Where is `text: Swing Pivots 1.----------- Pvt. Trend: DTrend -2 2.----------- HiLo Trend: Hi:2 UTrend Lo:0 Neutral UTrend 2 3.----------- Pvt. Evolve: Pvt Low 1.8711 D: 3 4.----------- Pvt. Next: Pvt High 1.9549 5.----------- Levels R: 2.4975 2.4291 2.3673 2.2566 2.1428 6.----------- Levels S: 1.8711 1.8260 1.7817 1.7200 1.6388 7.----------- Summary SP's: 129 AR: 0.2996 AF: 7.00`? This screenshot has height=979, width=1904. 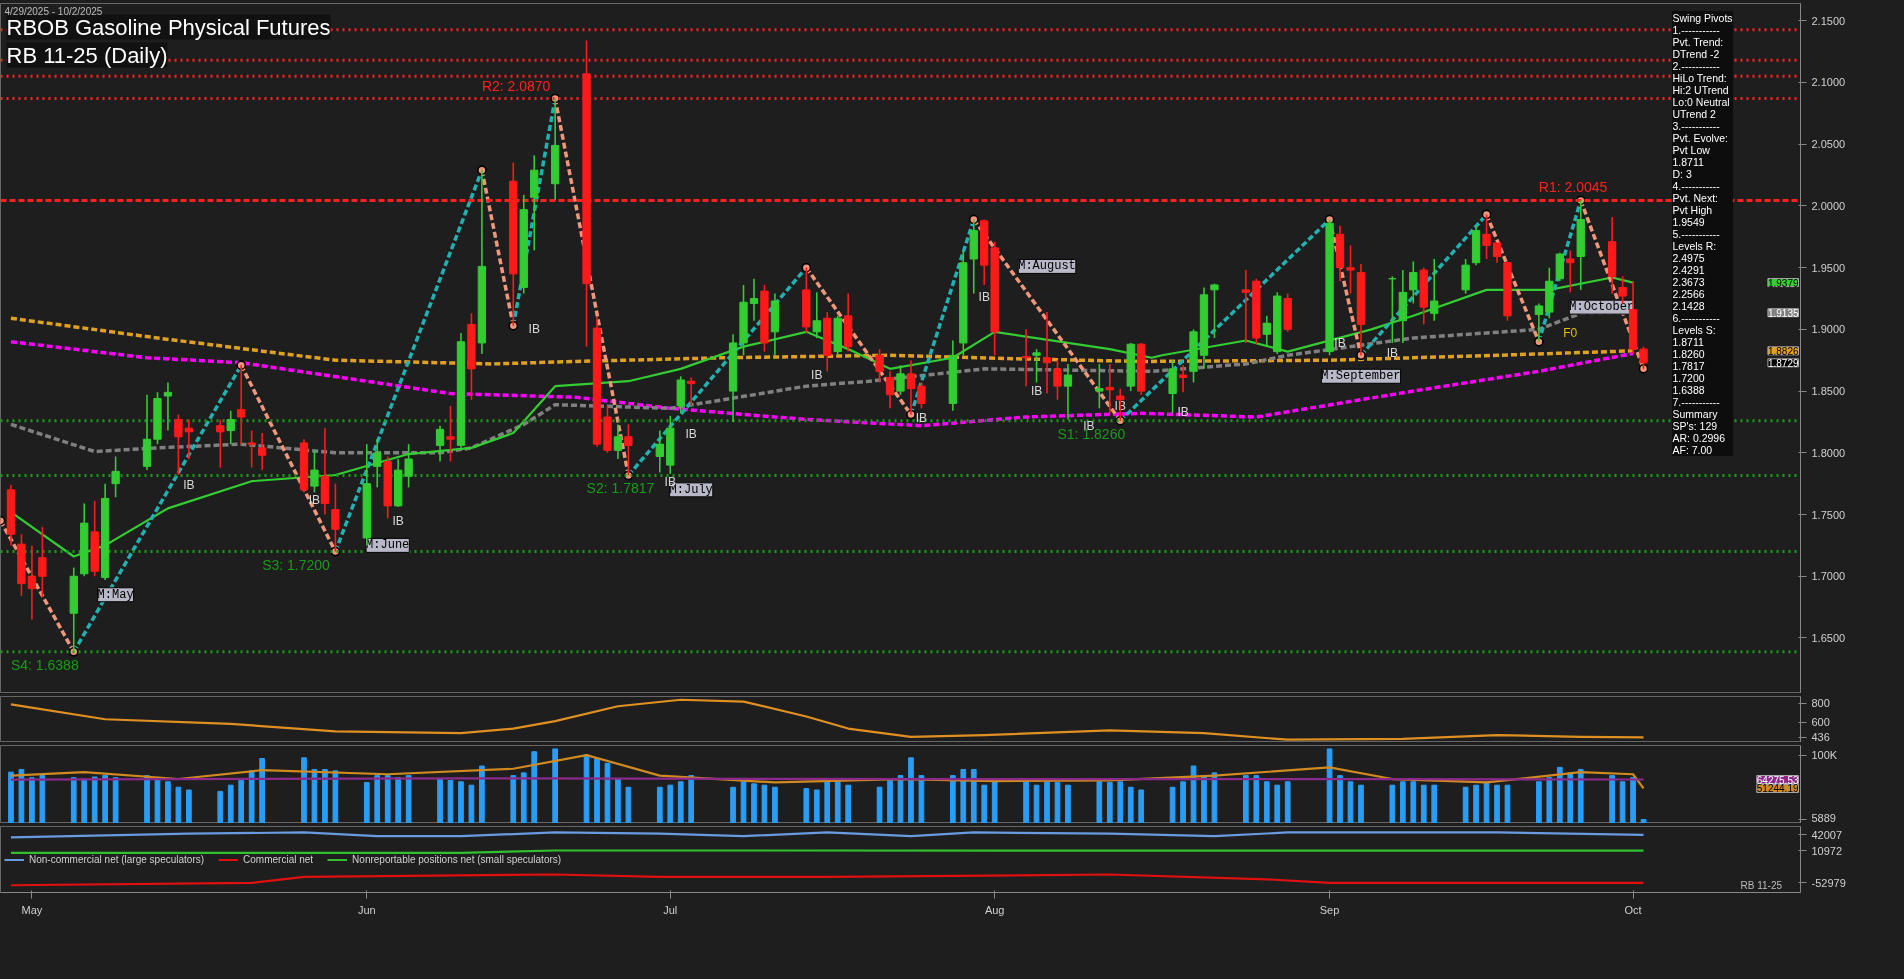 text: Swing Pivots 1.----------- Pvt. Trend: DTrend -2 2.----------- HiLo Trend: Hi:2 UTrend Lo:0 Neutral UTrend 2 3.----------- Pvt. Evolve: Pvt Low 1.8711 D: 3 4.----------- Pvt. Next: Pvt High 1.9549 5.----------- Levels R: 2.4975 2.4291 2.3673 2.2566 2.1428 6.----------- Levels S: 1.8711 1.8260 1.7817 1.7200 1.6388 7.----------- Summary SP's: 129 AR: 0.2996 AF: 7.00 is located at coordinates (1702, 233).